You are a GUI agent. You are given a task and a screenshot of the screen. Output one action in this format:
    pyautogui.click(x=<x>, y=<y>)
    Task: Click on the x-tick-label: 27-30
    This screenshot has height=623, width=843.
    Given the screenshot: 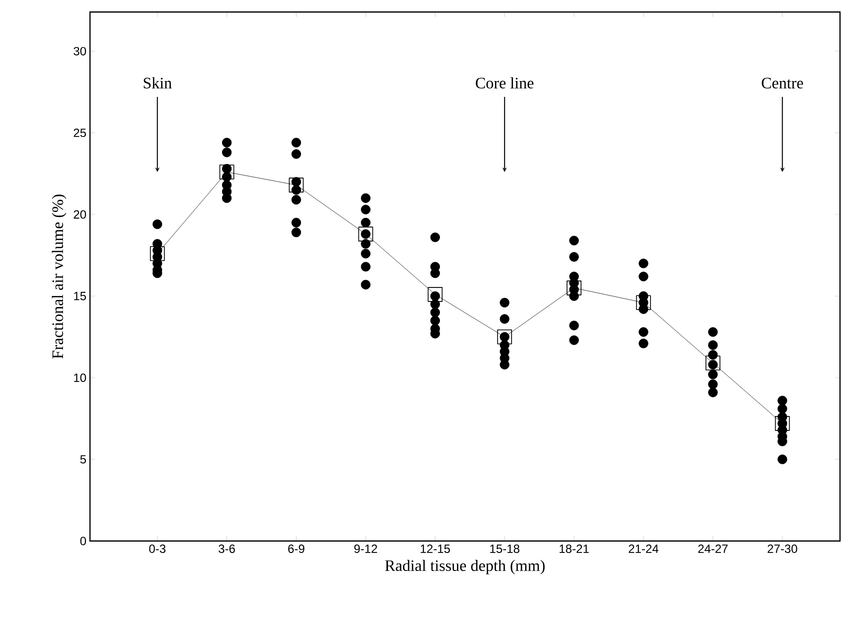 What is the action you would take?
    pyautogui.click(x=783, y=548)
    